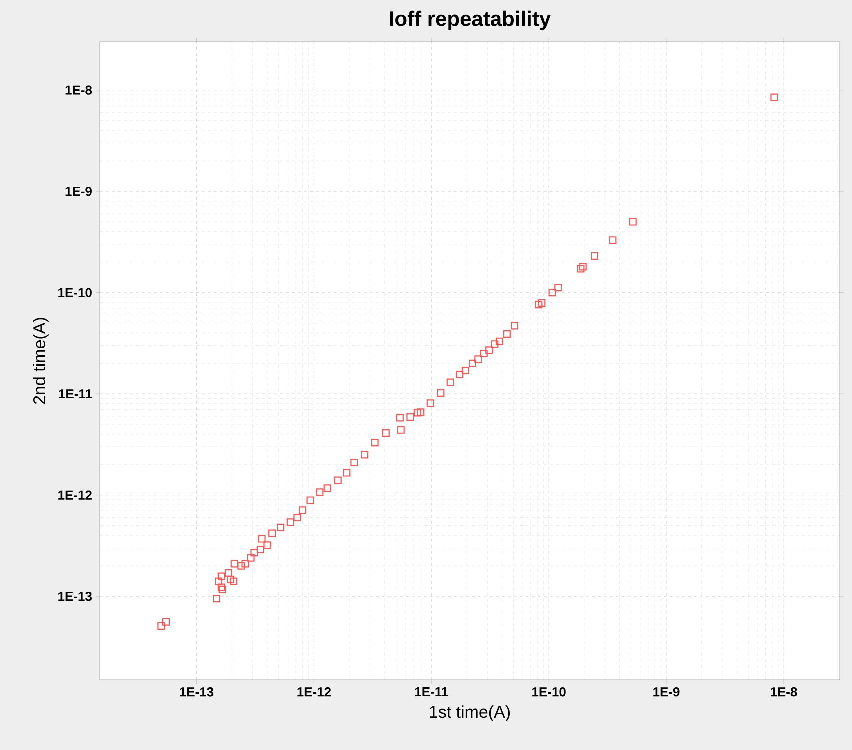 Image resolution: width=852 pixels, height=750 pixels. What do you see at coordinates (470, 714) in the screenshot?
I see `x-axis-title: 1st time(A)` at bounding box center [470, 714].